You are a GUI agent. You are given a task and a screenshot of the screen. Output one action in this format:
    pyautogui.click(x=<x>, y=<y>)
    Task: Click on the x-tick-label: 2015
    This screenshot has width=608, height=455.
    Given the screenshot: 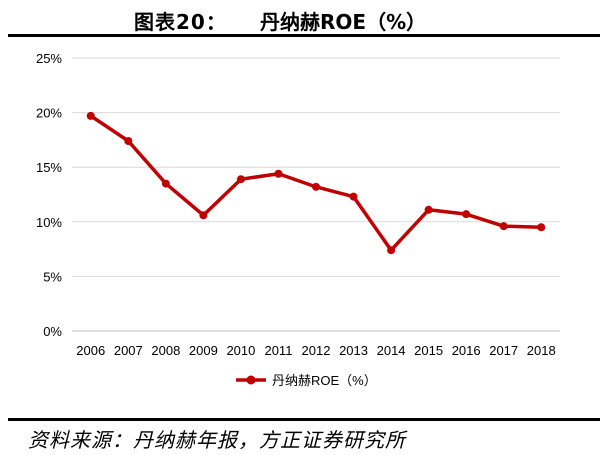 What is the action you would take?
    pyautogui.click(x=428, y=350)
    